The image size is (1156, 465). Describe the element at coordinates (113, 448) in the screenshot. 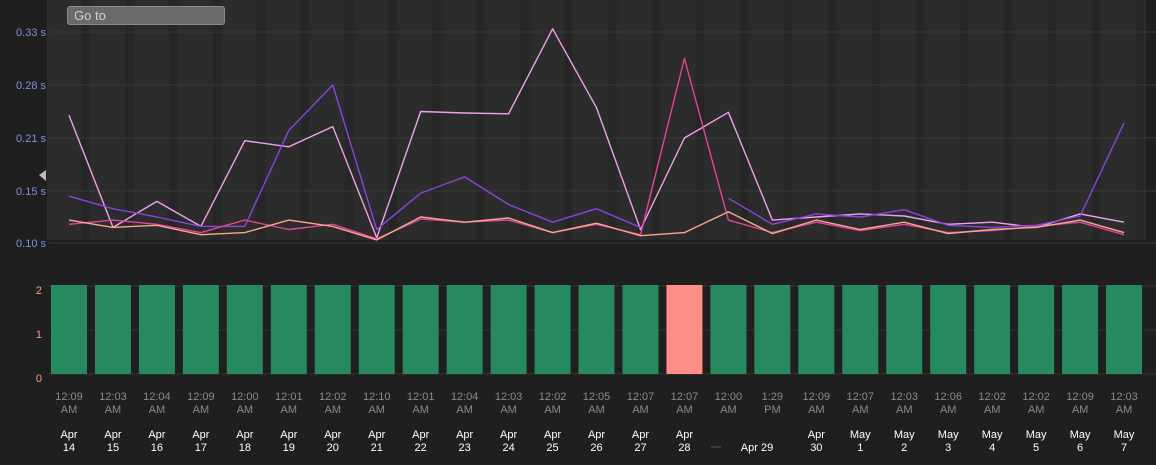

I see `date-label: 15` at that location.